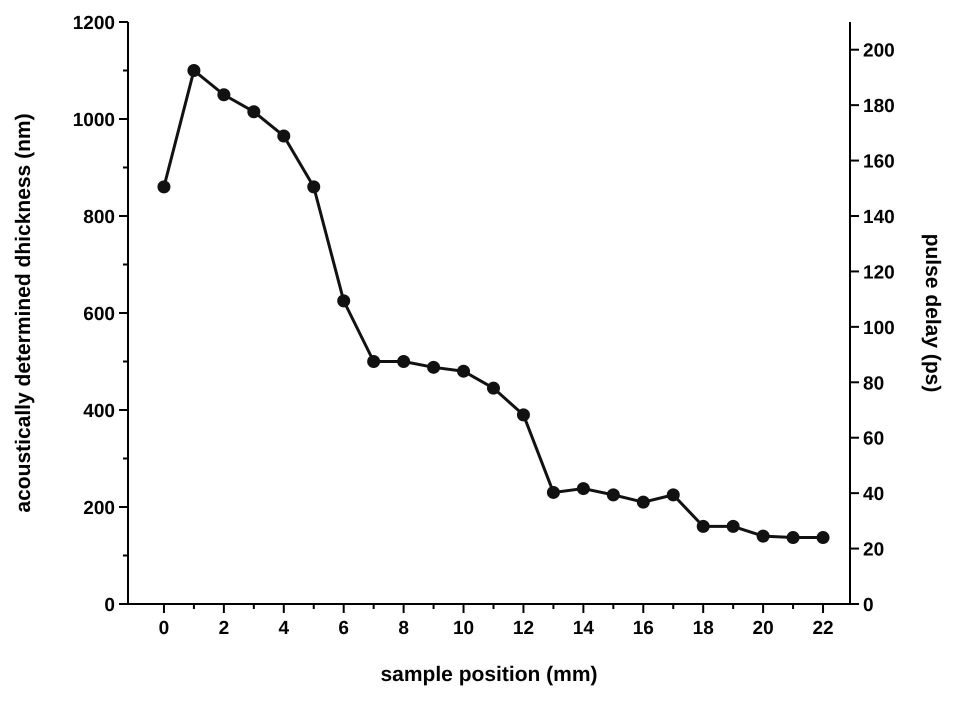 The width and height of the screenshot is (956, 701). What do you see at coordinates (932, 313) in the screenshot?
I see `y2-axis-title: pulse delay (ps)` at bounding box center [932, 313].